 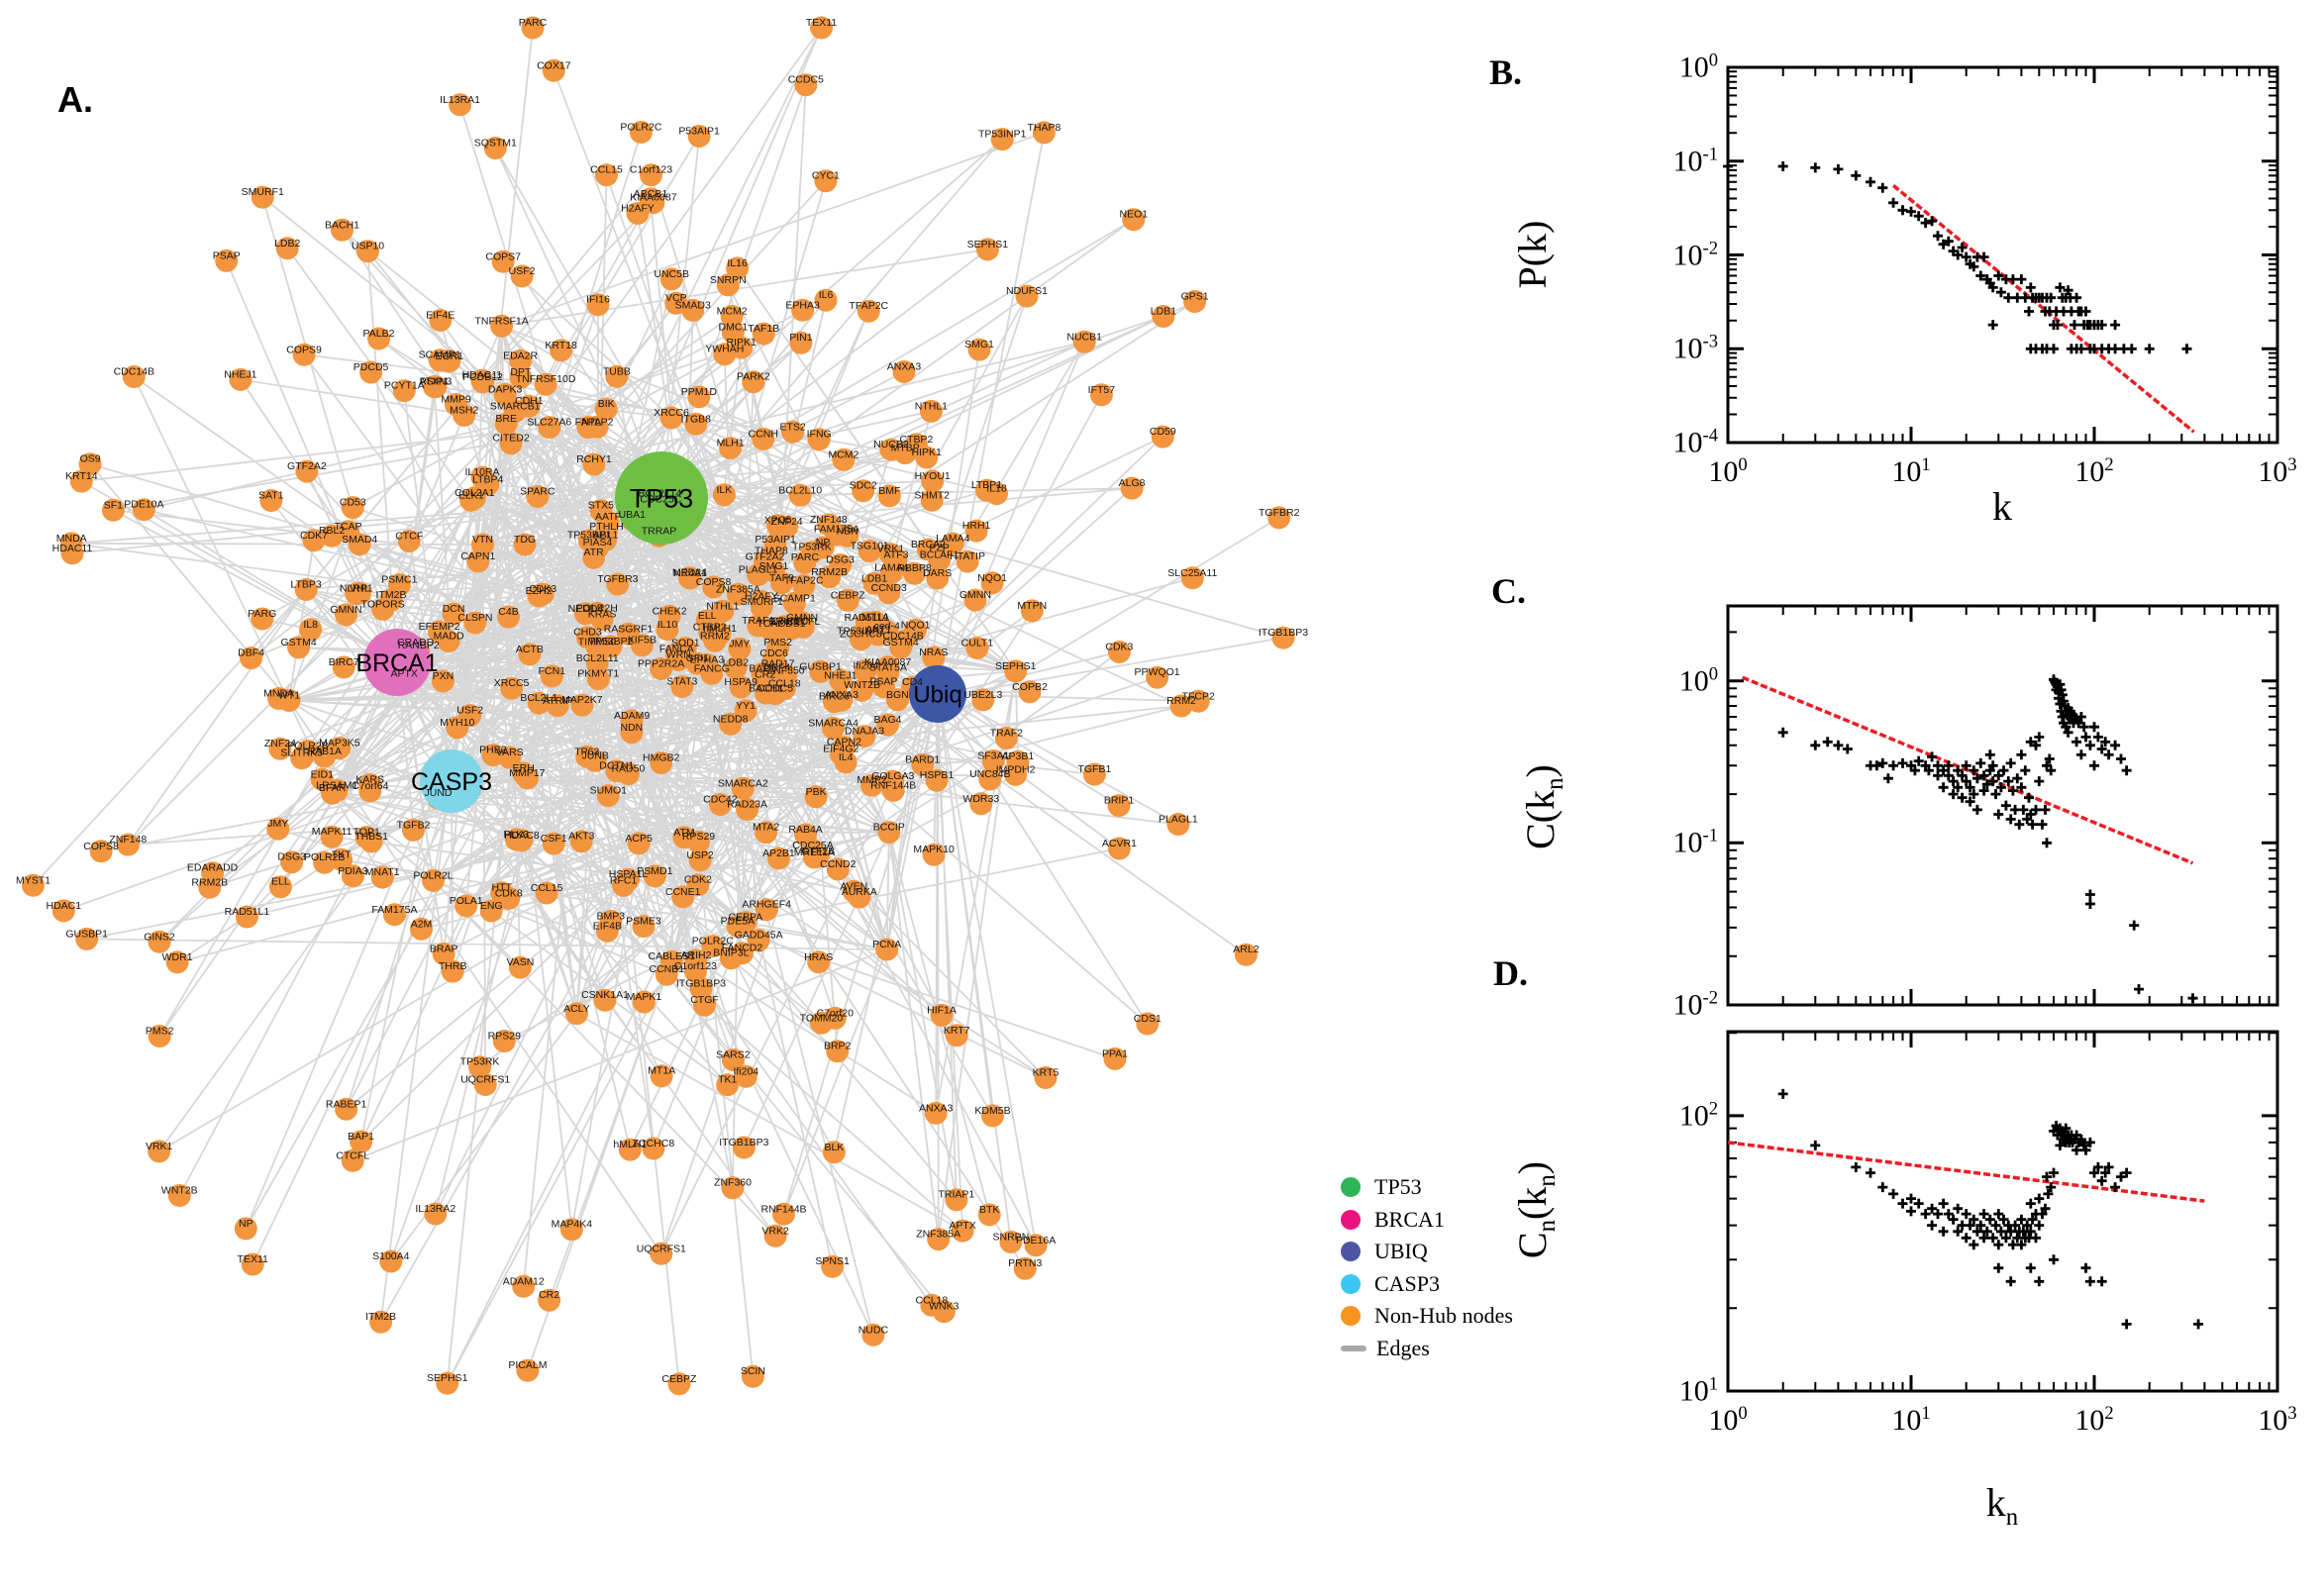 What do you see at coordinates (731, 954) in the screenshot?
I see `svg-text: BNIP3L` at bounding box center [731, 954].